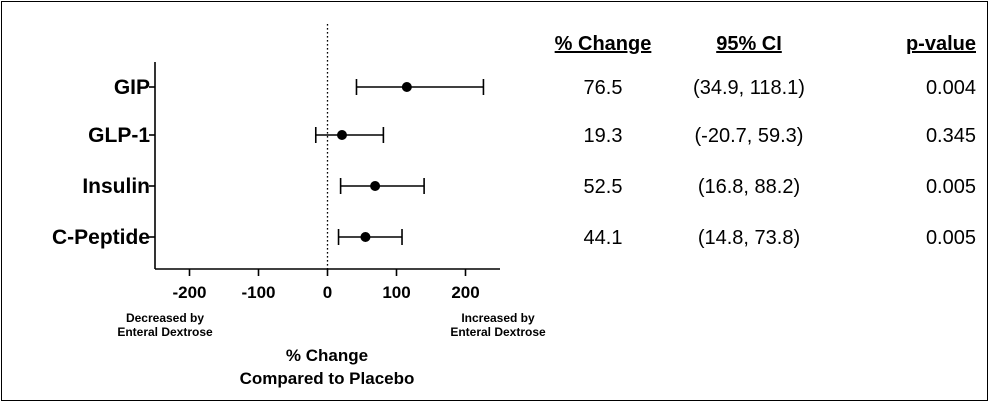 This screenshot has height=402, width=989. What do you see at coordinates (603, 136) in the screenshot?
I see `table-cell-pct-change: 19.3` at bounding box center [603, 136].